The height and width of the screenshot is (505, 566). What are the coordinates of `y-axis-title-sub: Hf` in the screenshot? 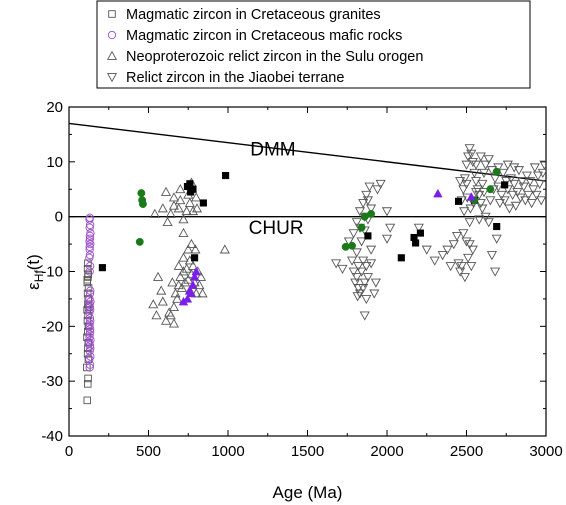 It's located at (39, 276).